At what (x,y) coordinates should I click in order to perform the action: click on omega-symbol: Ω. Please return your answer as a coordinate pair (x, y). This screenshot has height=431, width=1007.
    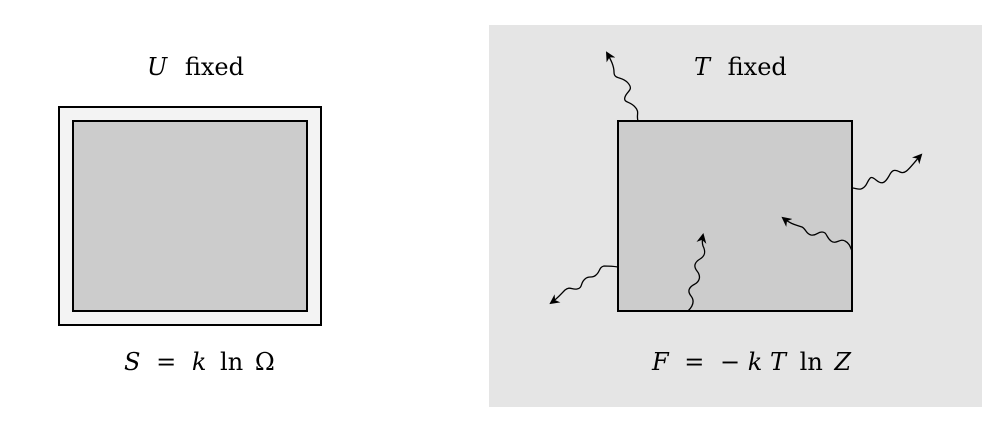
    Looking at the image, I should click on (265, 362).